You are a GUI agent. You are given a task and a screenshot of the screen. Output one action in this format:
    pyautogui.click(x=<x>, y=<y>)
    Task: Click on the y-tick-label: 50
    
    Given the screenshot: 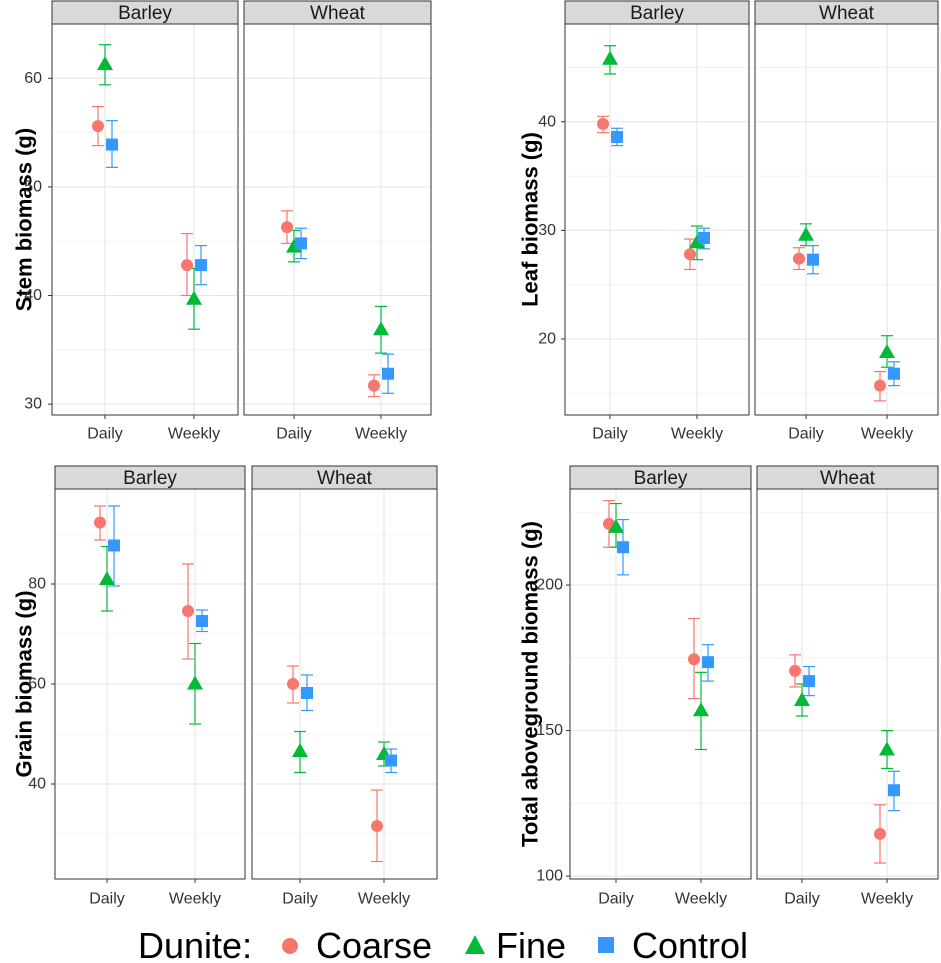 What is the action you would take?
    pyautogui.click(x=33, y=186)
    